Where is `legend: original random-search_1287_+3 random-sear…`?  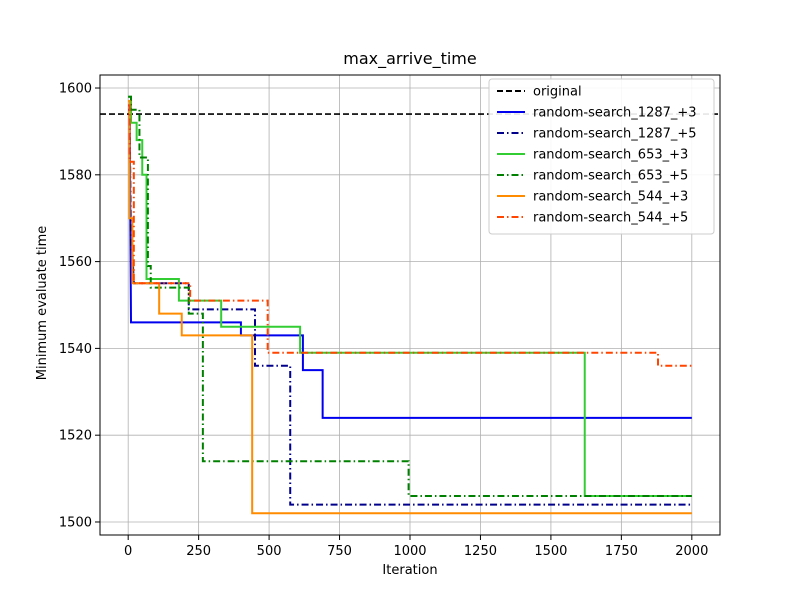
legend: original random-search_1287_+3 random-sear… is located at coordinates (601, 156).